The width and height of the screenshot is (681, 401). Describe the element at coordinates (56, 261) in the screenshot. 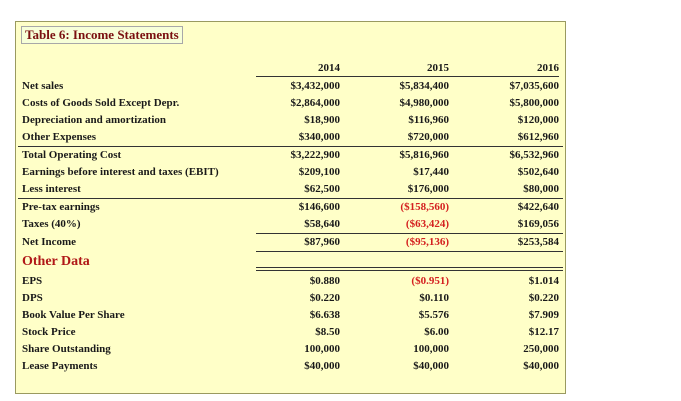

I see `other-data-heading: Other Data` at that location.